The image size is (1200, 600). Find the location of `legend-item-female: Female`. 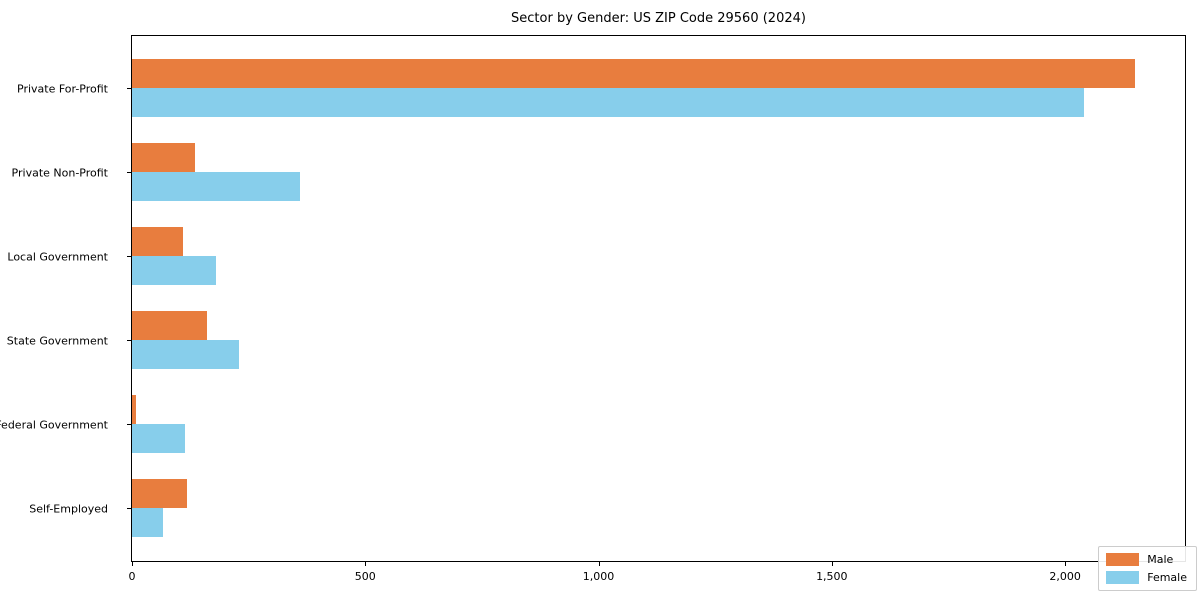

legend-item-female: Female is located at coordinates (1146, 577).